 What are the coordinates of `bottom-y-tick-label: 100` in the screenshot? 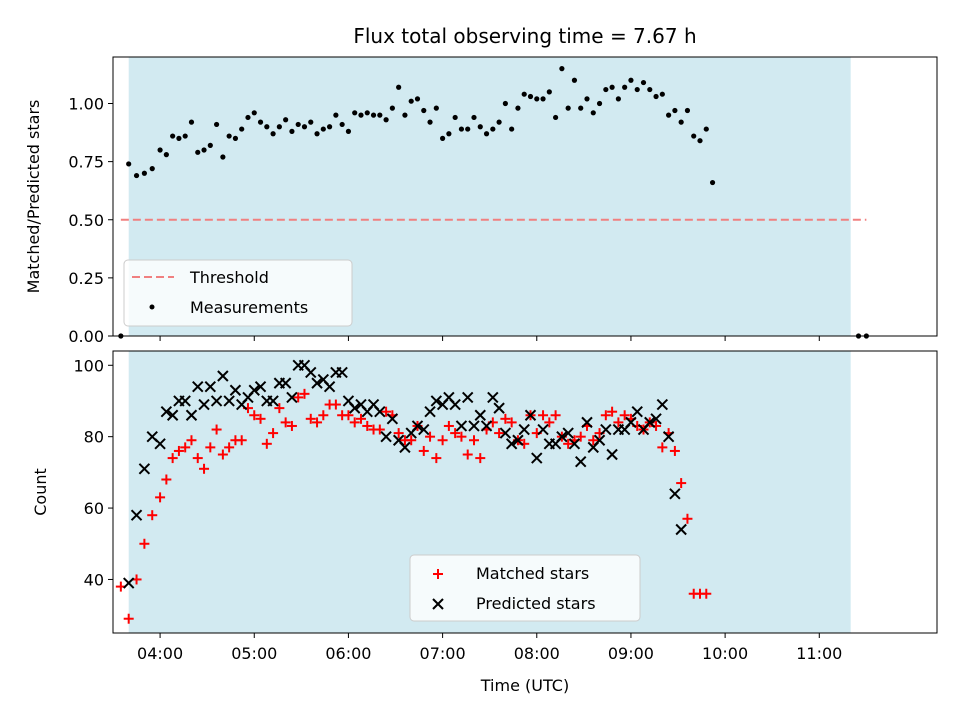 It's located at (88, 365).